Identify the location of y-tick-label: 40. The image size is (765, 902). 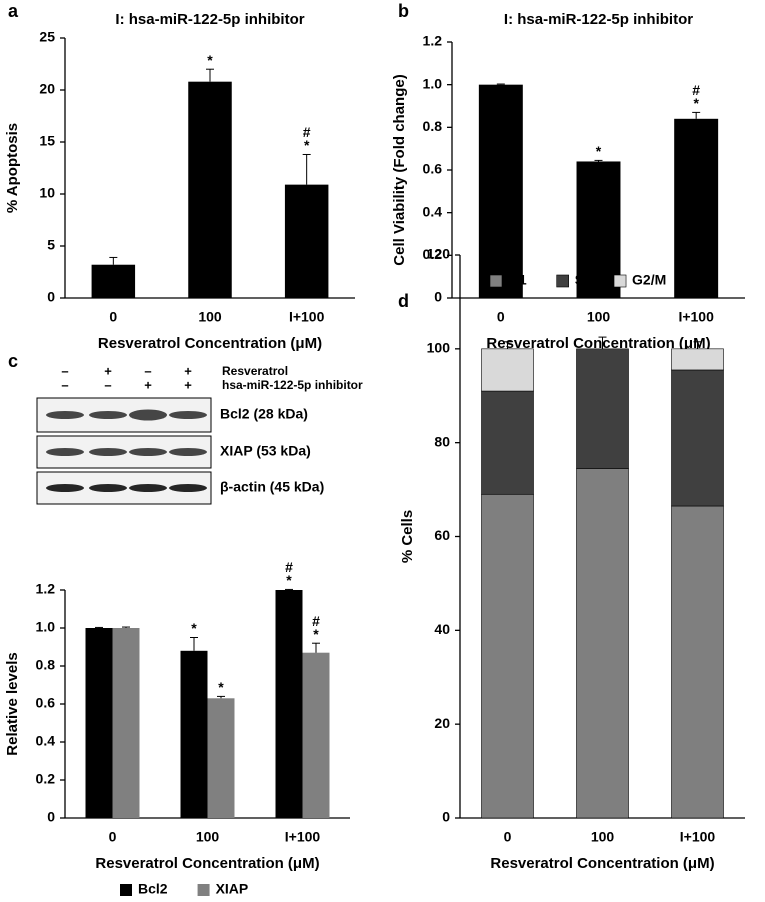
(442, 629).